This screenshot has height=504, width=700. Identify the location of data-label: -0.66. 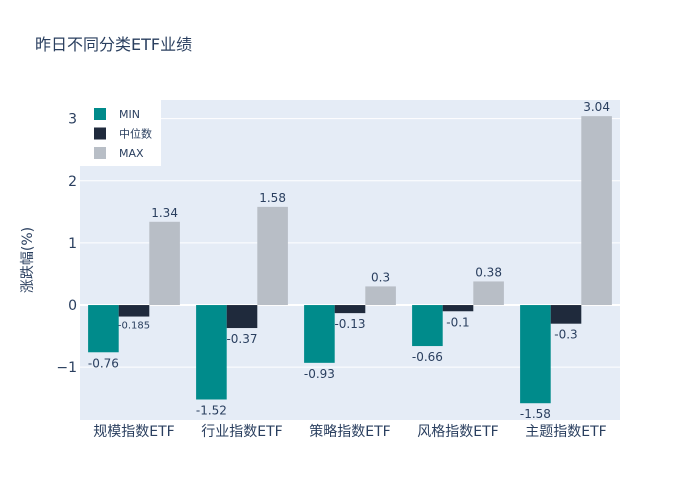
(427, 357).